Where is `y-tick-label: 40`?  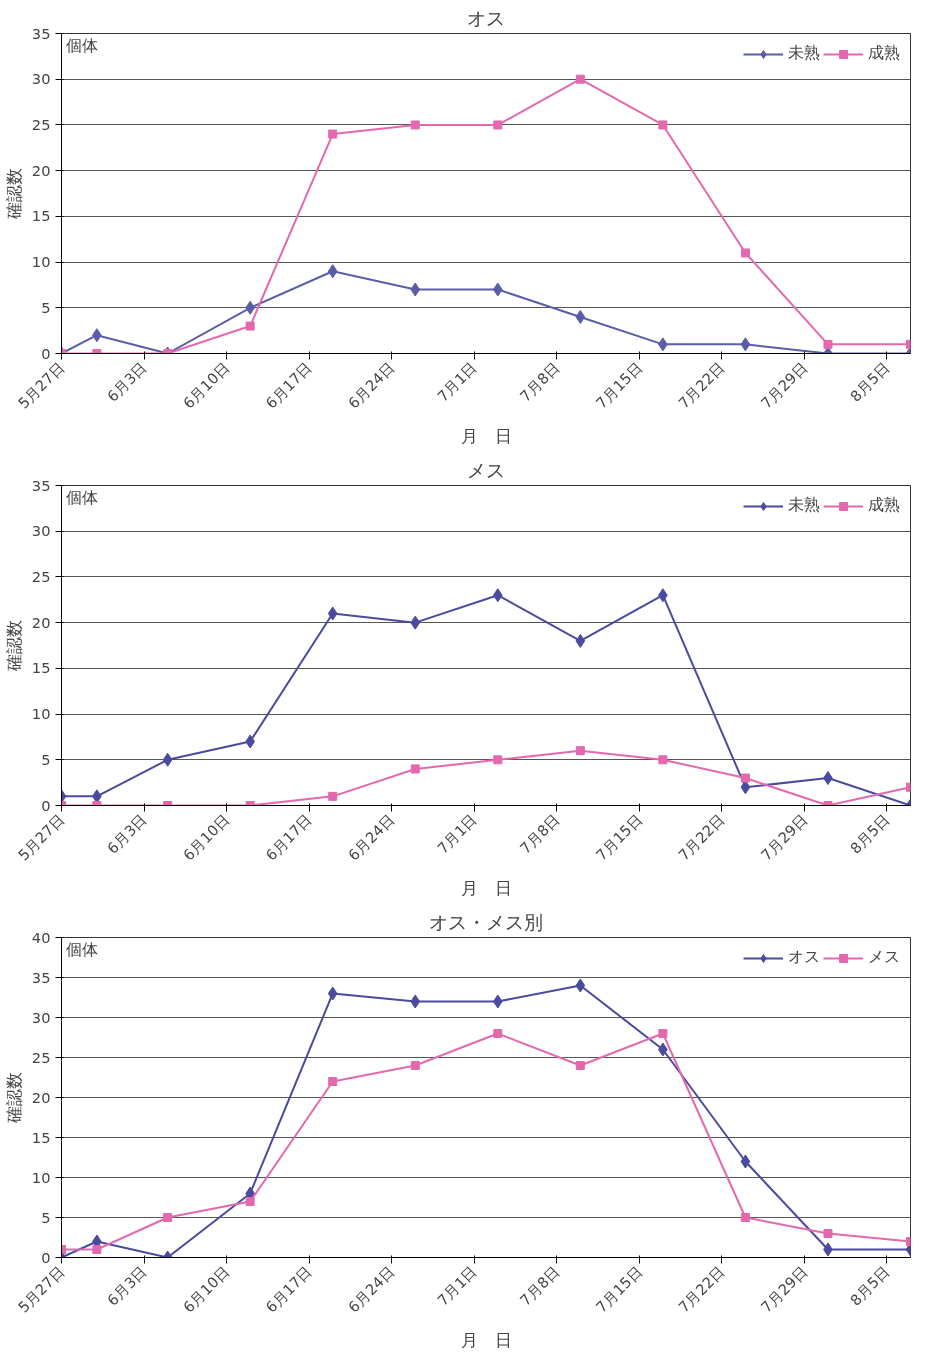
y-tick-label: 40 is located at coordinates (41, 937).